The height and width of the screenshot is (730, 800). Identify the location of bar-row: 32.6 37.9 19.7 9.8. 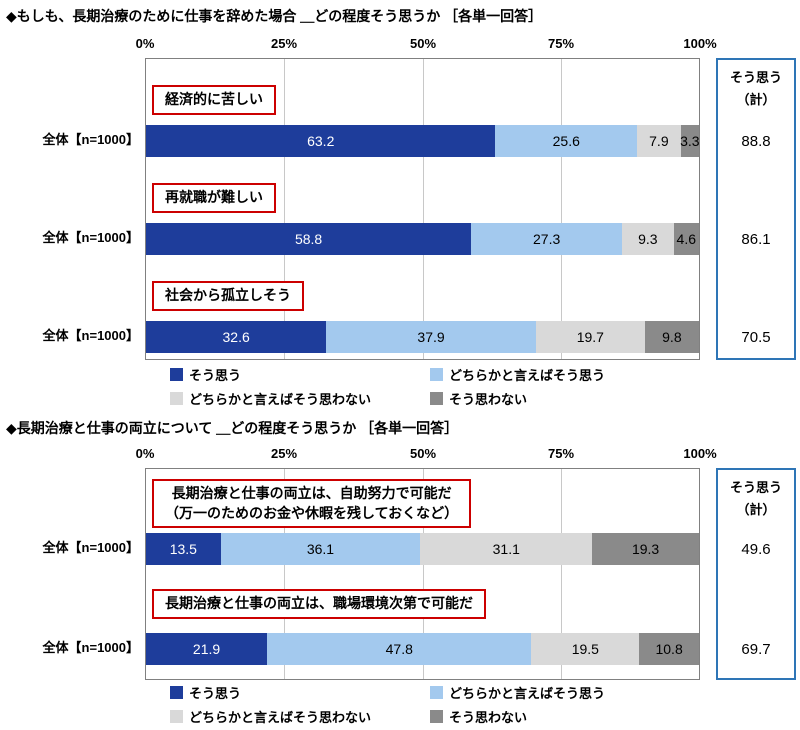
(422, 337).